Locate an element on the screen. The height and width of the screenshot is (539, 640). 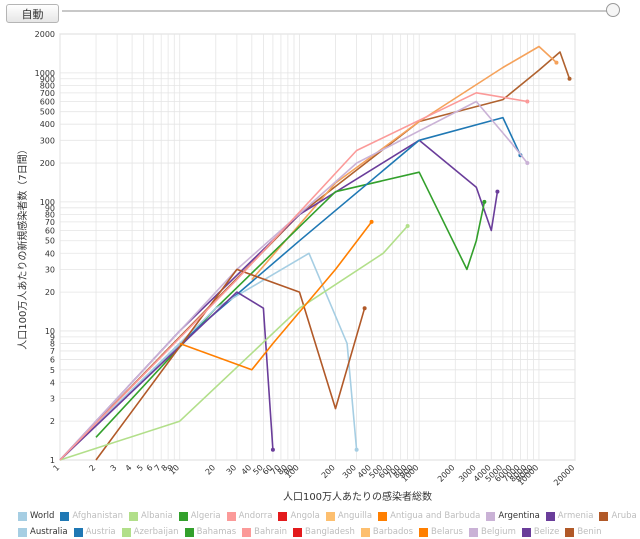
legend-item: Algeria is located at coordinates (199, 516).